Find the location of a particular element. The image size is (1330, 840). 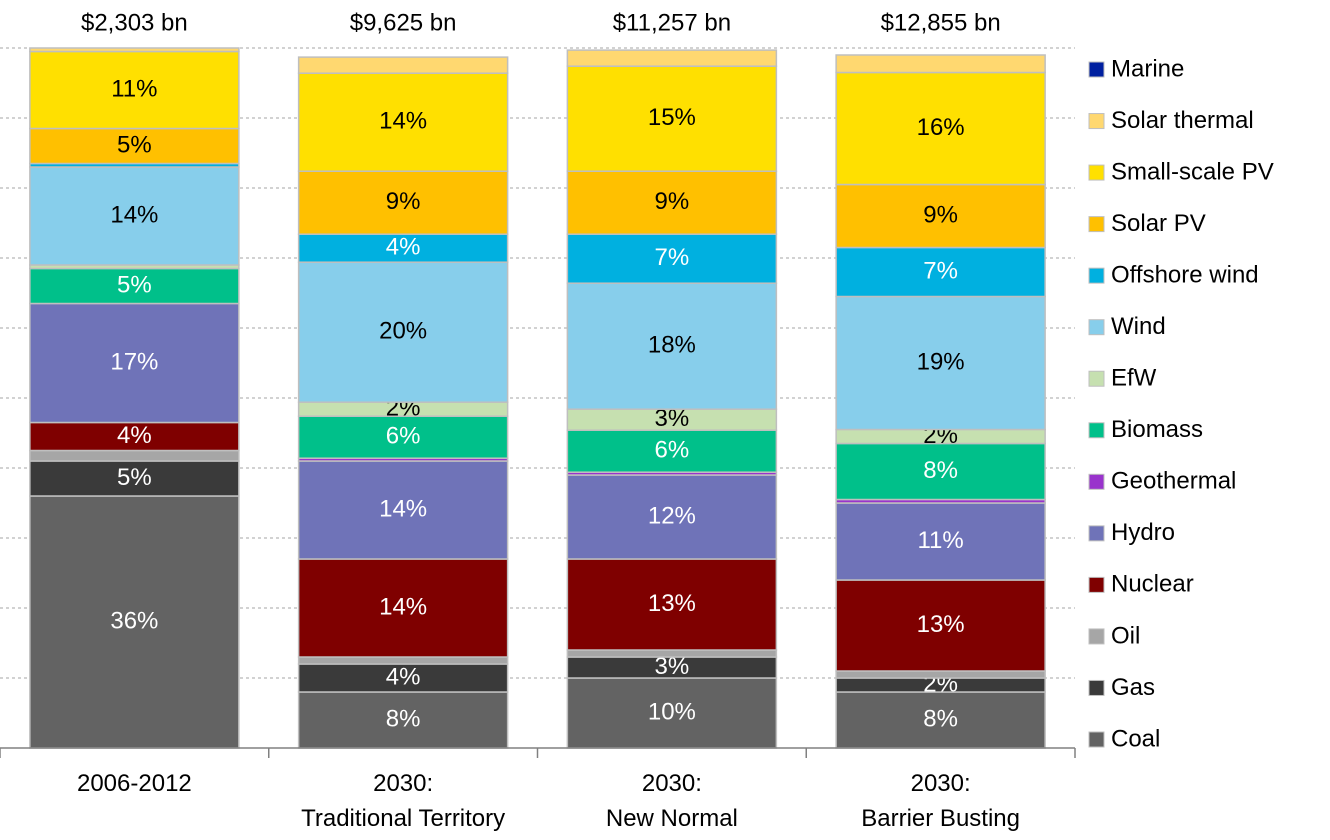

value-label: 16% is located at coordinates (941, 127).